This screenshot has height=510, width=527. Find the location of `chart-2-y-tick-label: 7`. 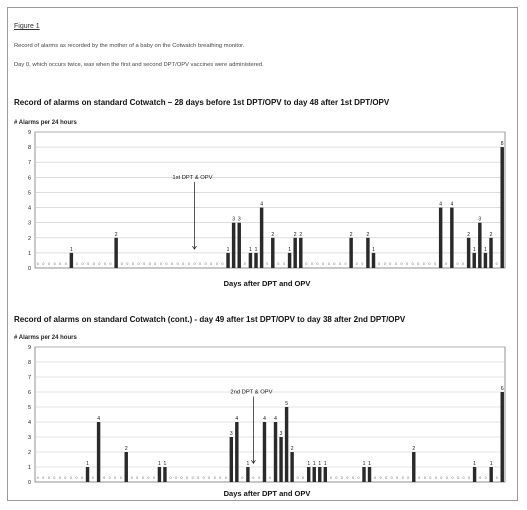

chart-2-y-tick-label: 7 is located at coordinates (29, 378).